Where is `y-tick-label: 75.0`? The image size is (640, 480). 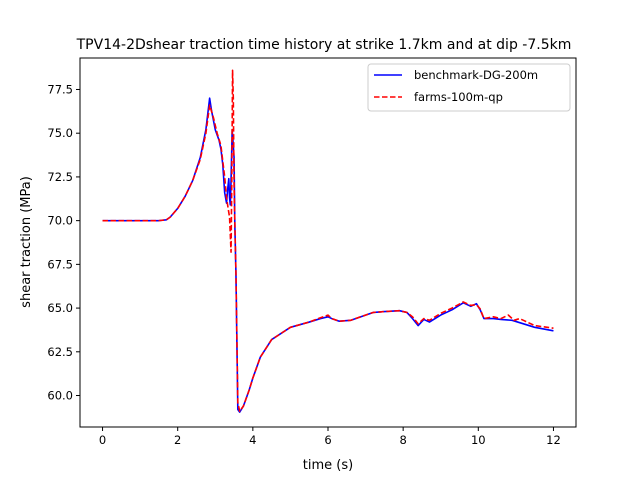 y-tick-label: 75.0 is located at coordinates (60, 133).